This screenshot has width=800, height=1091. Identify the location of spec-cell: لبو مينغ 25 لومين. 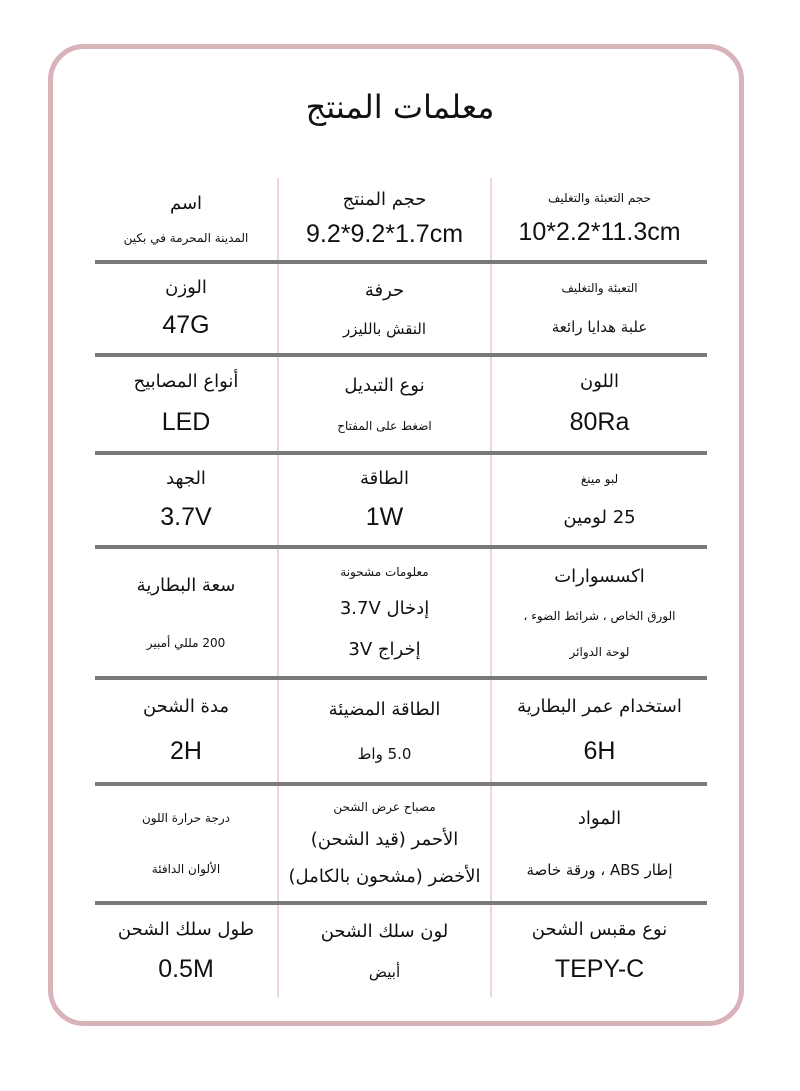
(599, 500).